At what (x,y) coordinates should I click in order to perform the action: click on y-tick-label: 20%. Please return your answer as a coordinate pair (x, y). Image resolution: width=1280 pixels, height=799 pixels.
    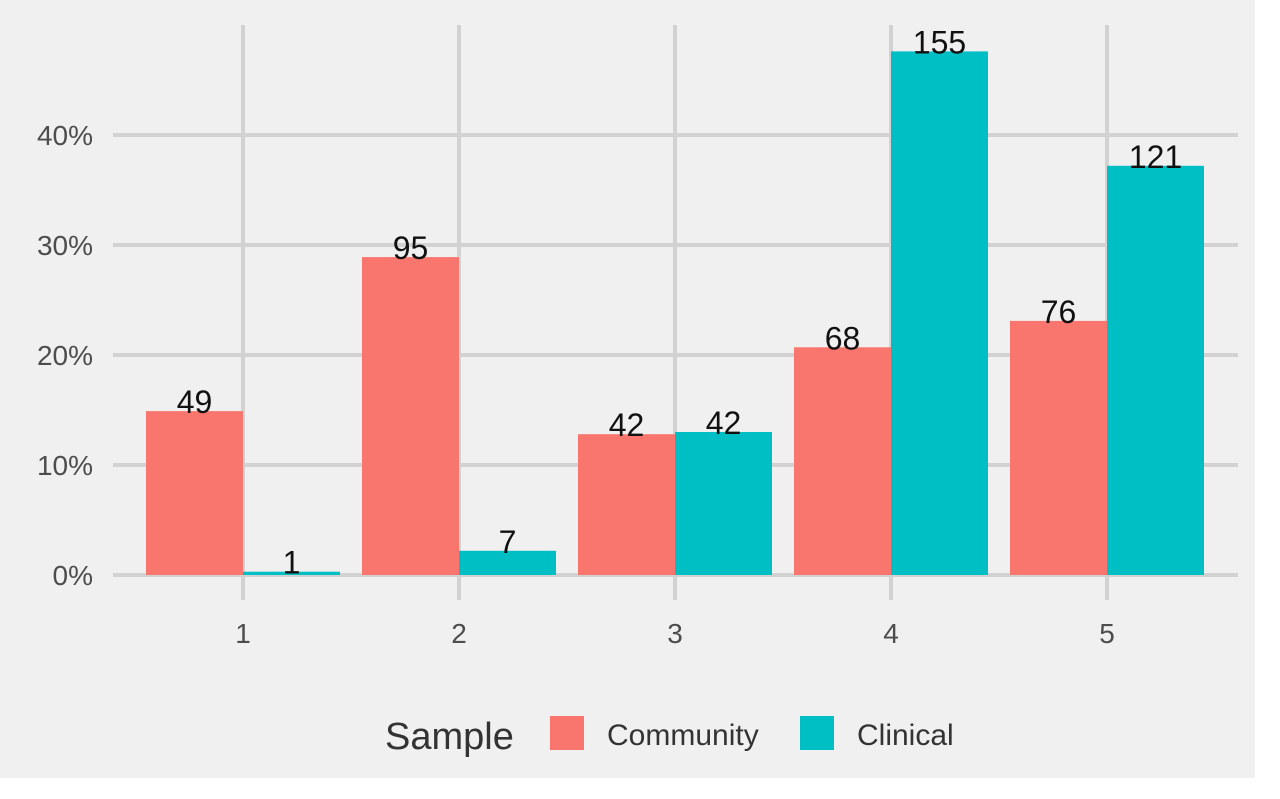
    Looking at the image, I should click on (65, 355).